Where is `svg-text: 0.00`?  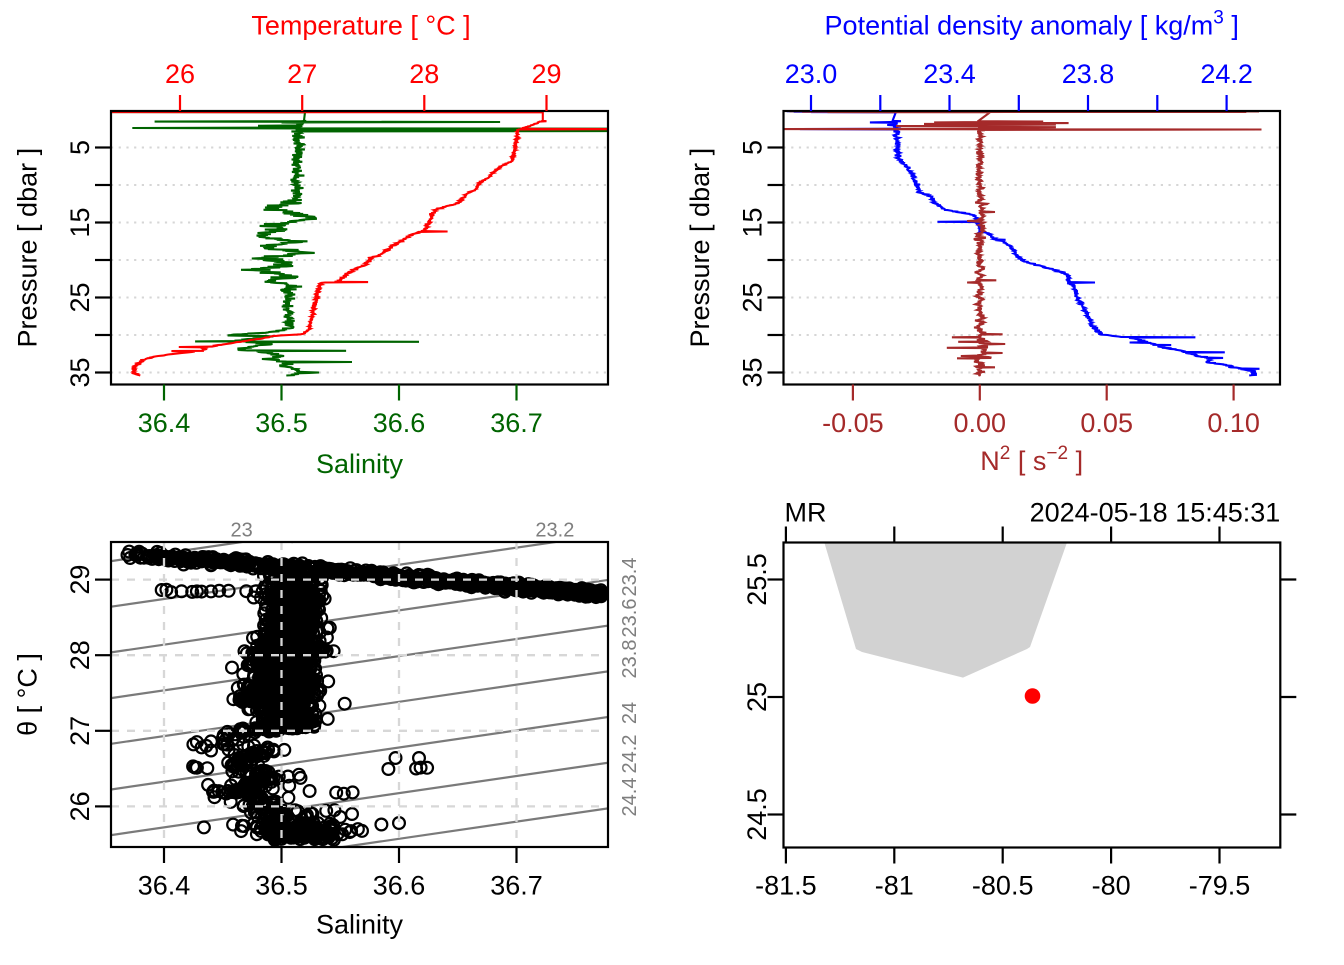 svg-text: 0.00 is located at coordinates (980, 423).